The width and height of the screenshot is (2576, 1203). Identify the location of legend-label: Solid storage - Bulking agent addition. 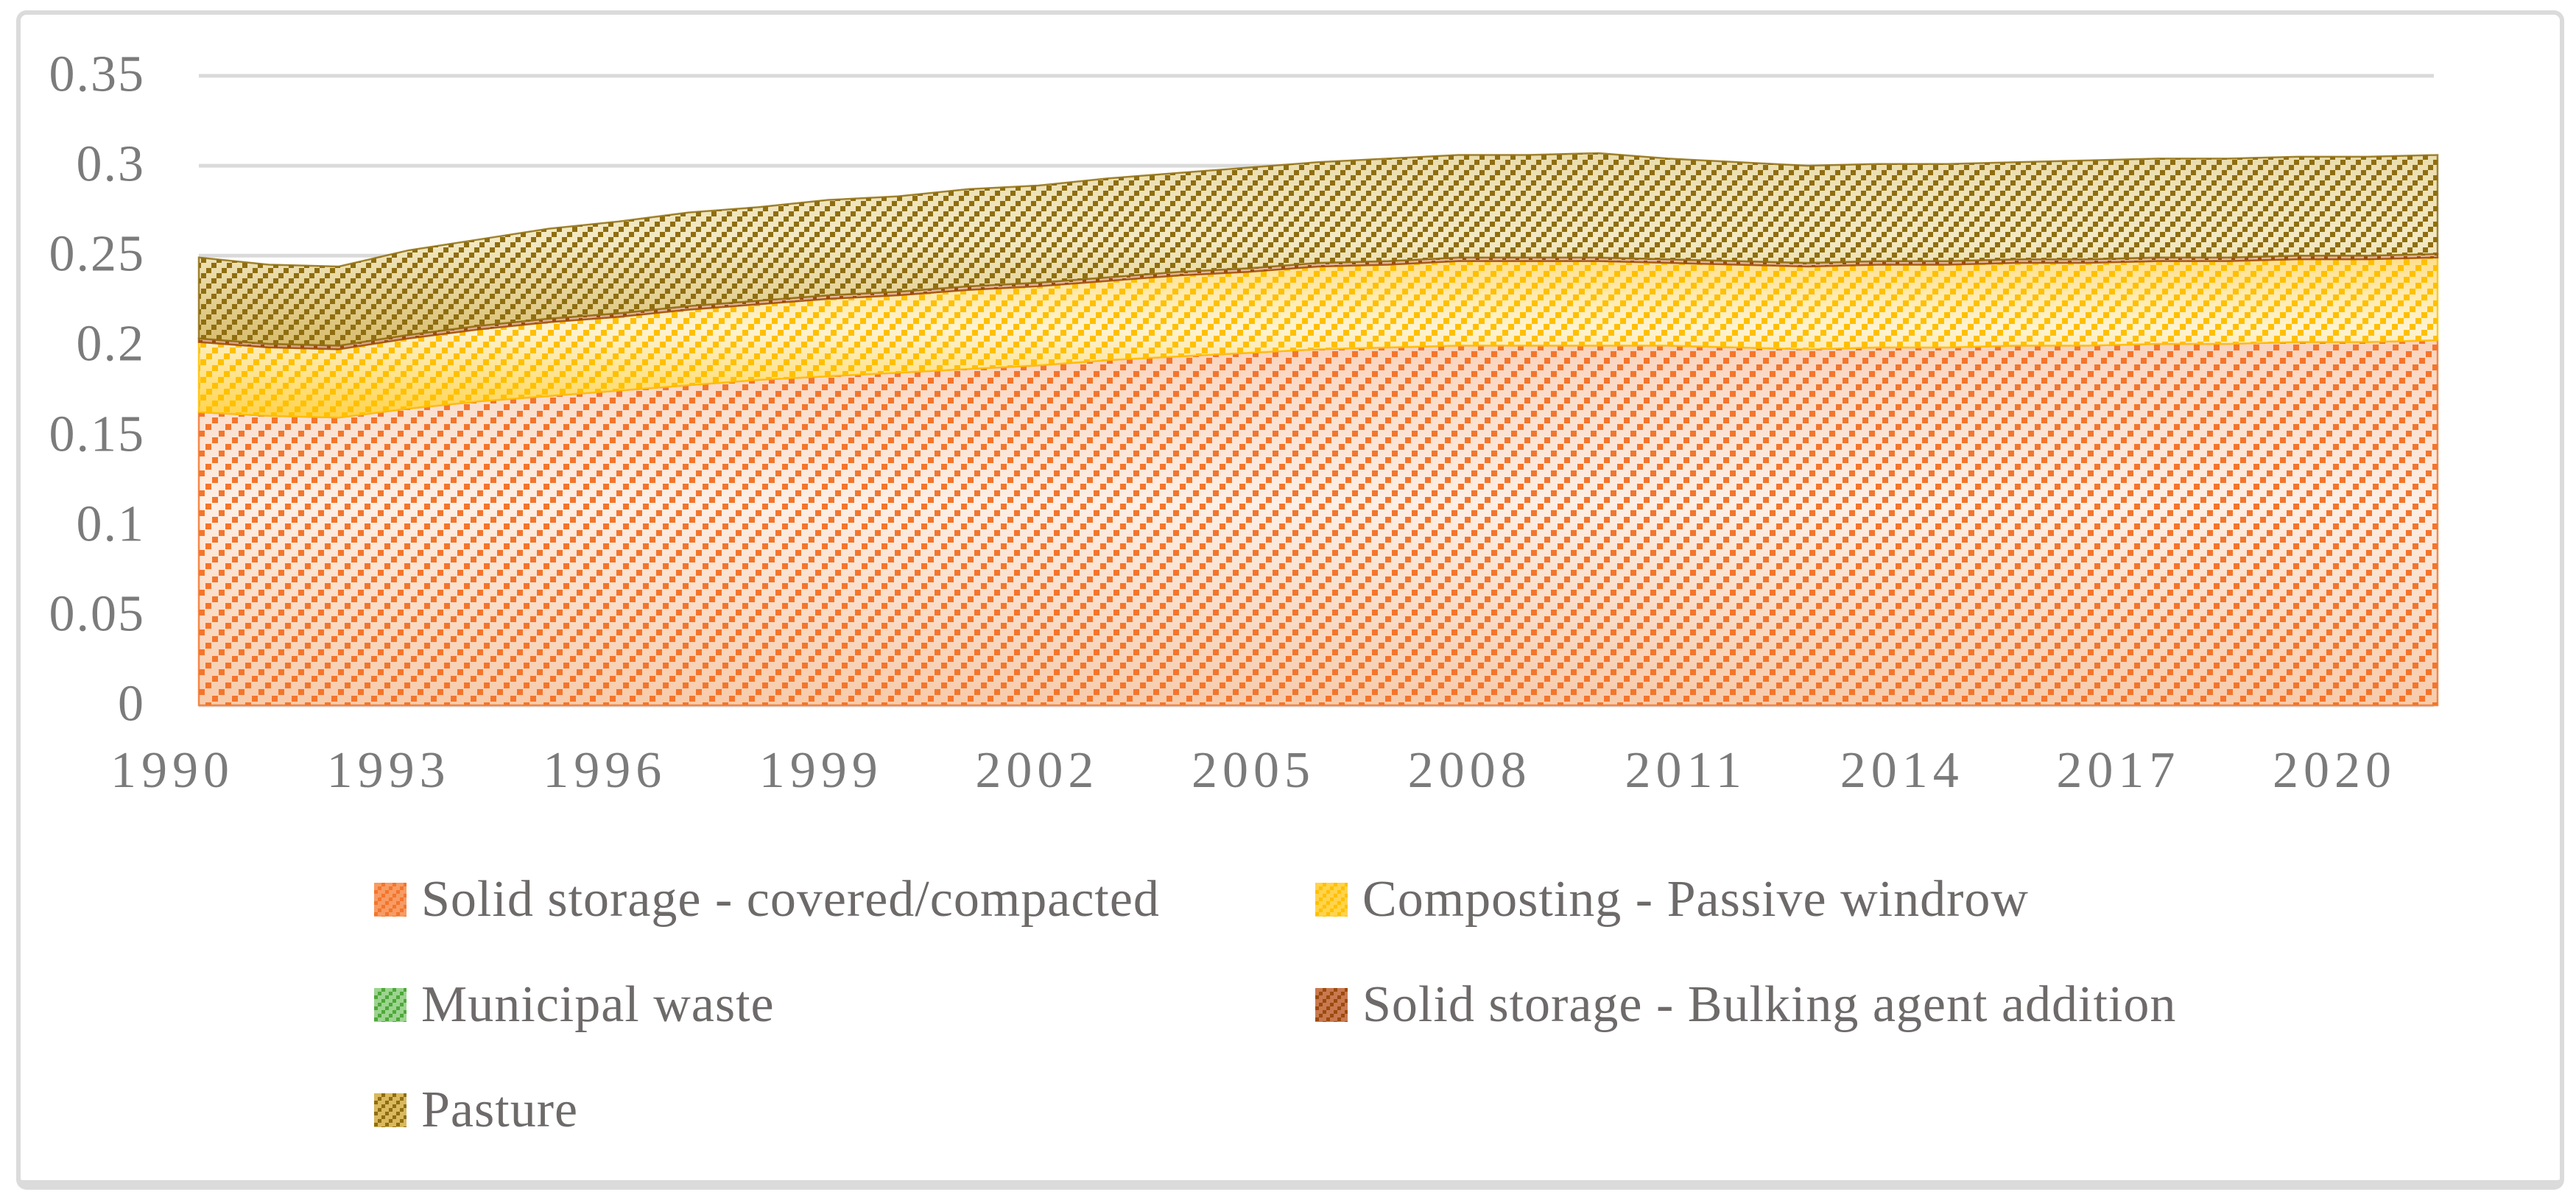
(1769, 1004).